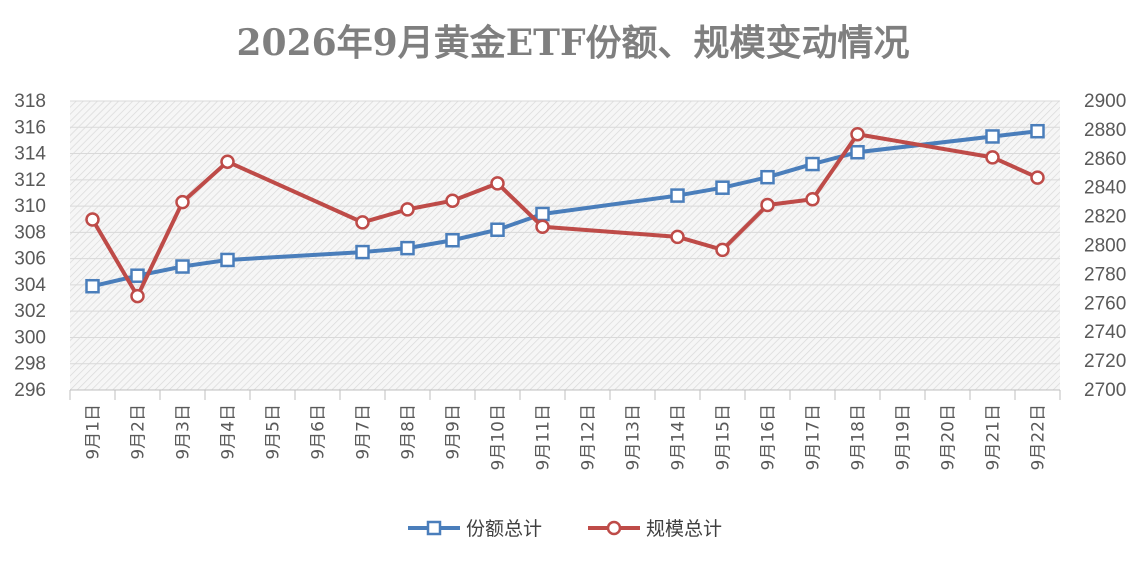 The width and height of the screenshot is (1146, 562). I want to click on y-left-tick-label: 314, so click(30, 154).